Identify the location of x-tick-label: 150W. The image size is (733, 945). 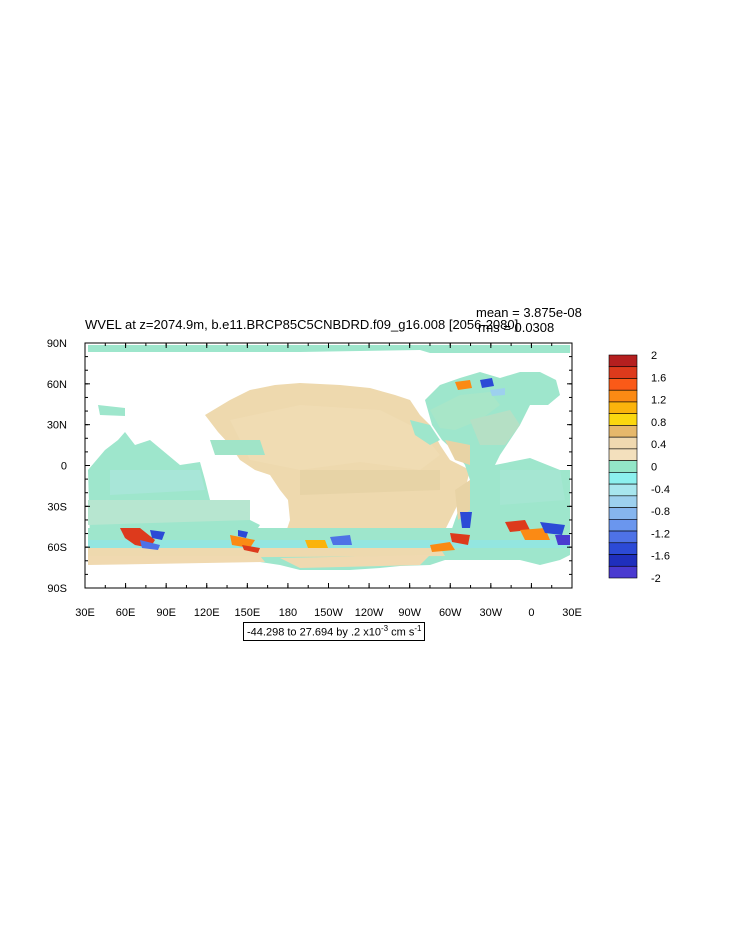
(328, 613).